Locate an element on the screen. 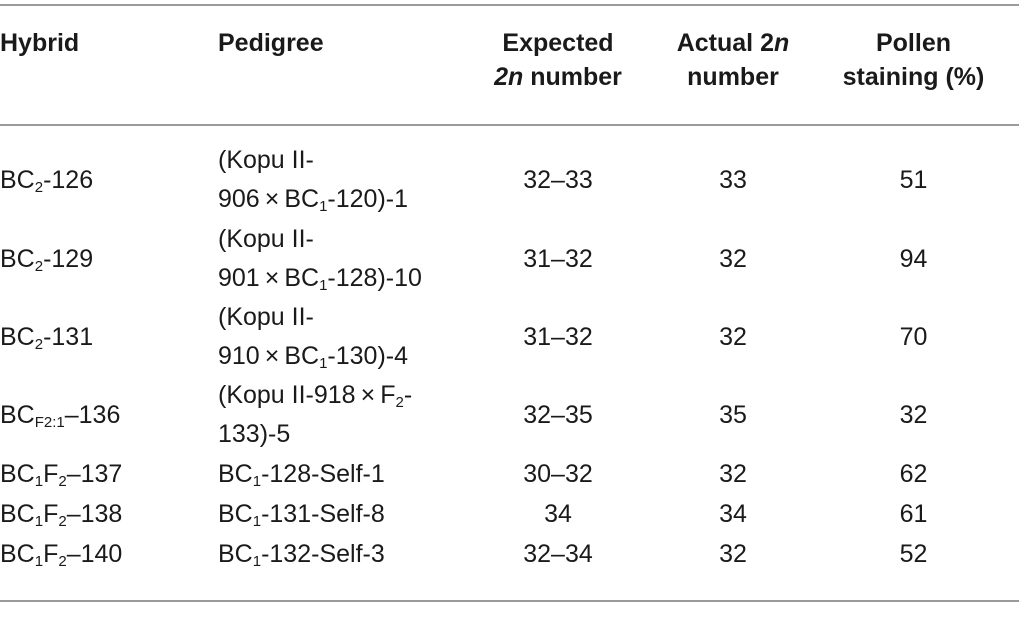  pollen-cell: 70 is located at coordinates (913, 336).